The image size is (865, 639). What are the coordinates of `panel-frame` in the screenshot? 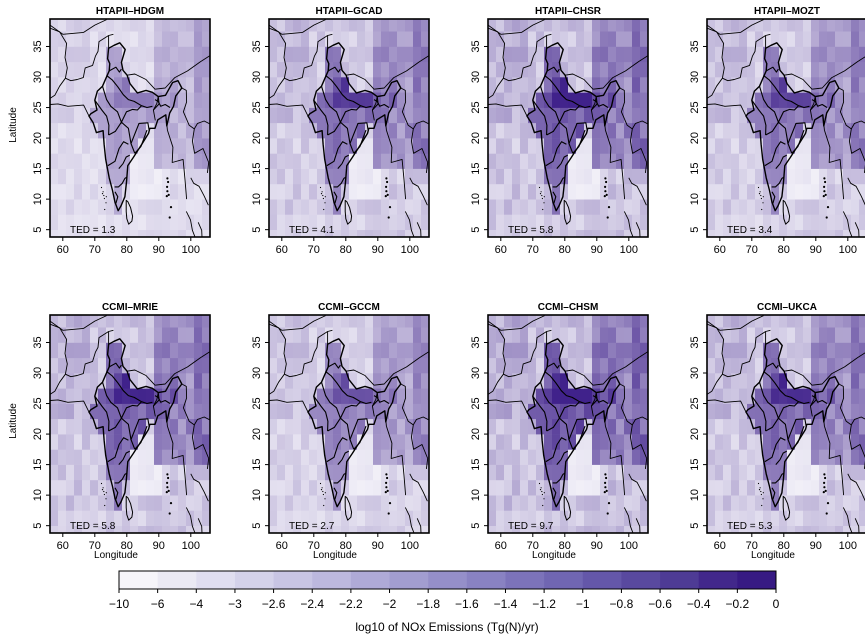 It's located at (785, 424).